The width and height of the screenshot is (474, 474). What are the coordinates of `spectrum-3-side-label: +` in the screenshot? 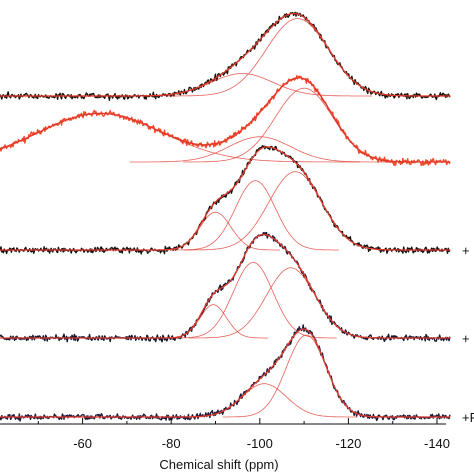 It's located at (466, 250).